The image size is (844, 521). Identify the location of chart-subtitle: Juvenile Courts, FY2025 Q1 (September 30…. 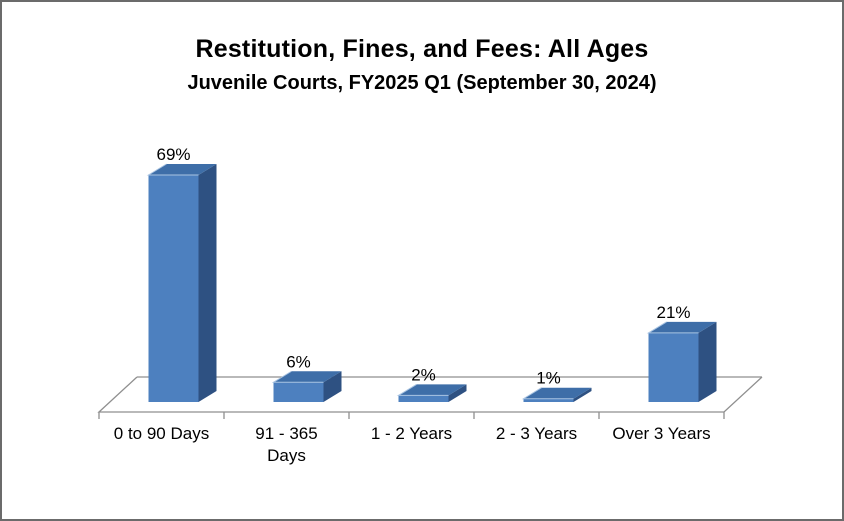
(422, 83).